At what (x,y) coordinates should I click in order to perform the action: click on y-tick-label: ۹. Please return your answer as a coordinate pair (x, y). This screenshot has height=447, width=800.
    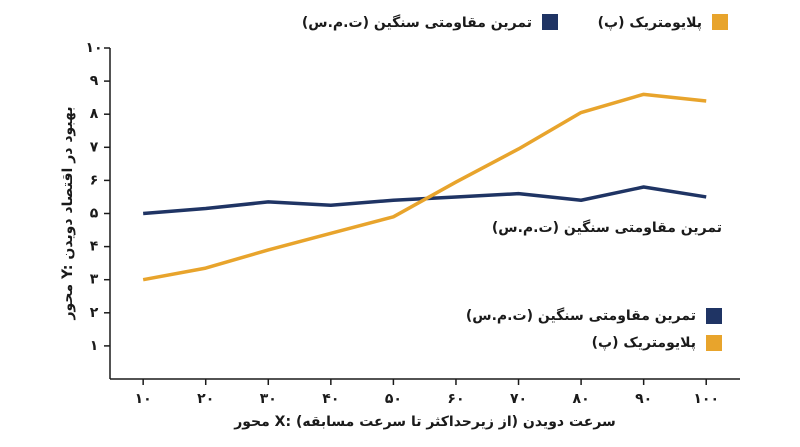
    Looking at the image, I should click on (94, 81).